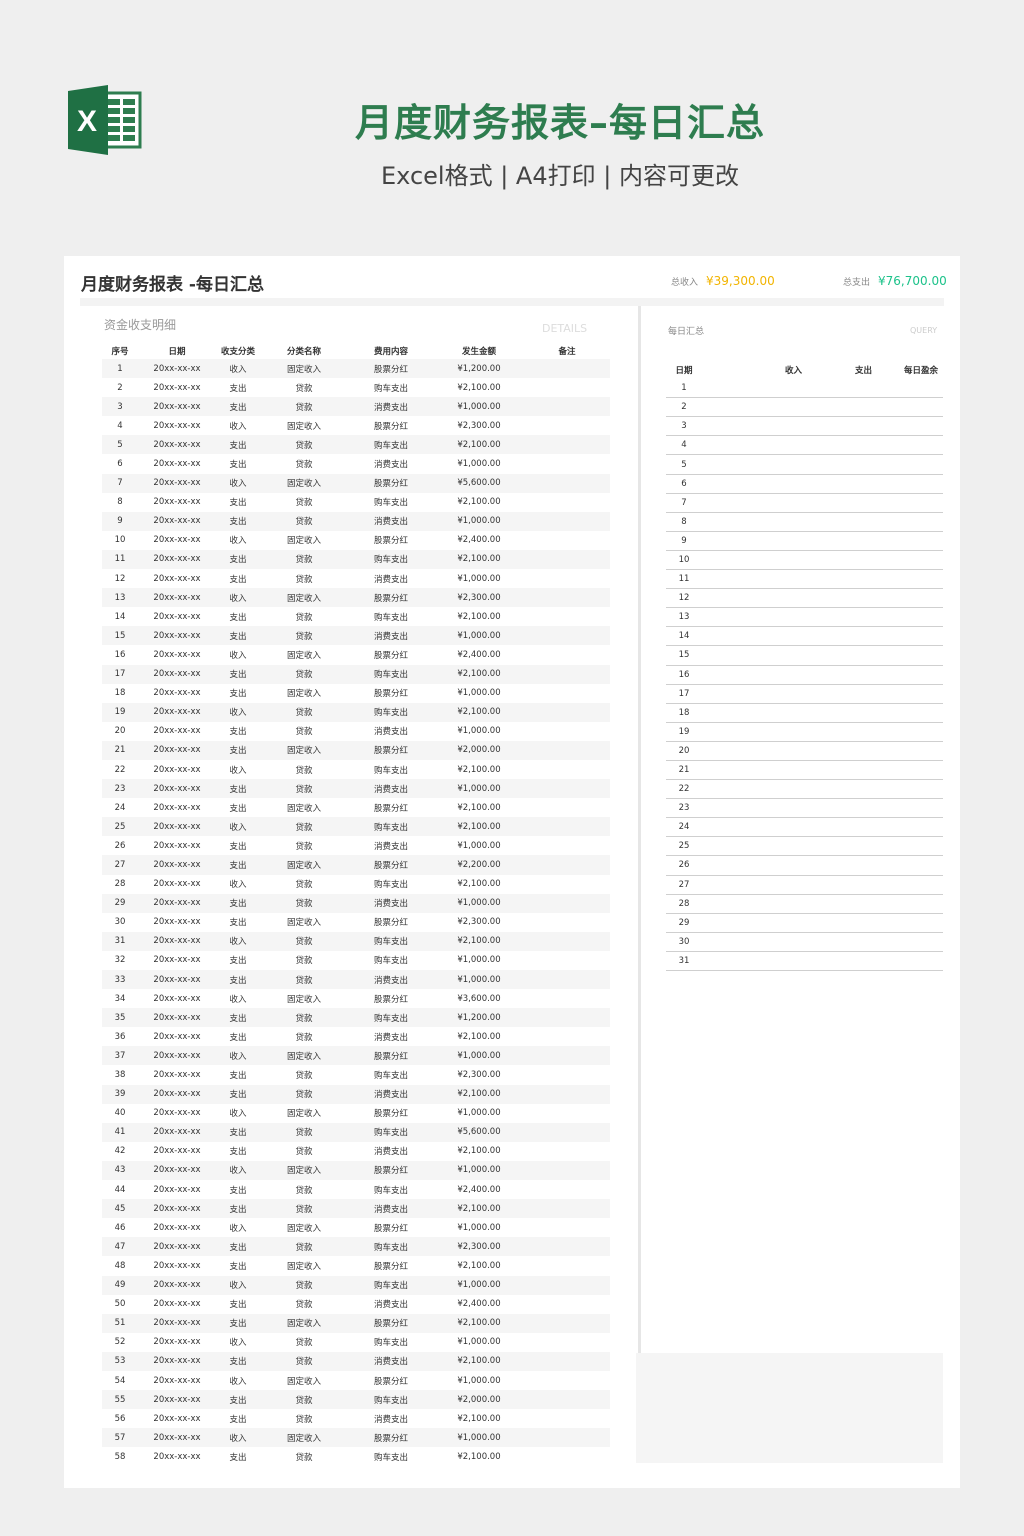 The width and height of the screenshot is (1024, 1536). Describe the element at coordinates (804, 599) in the screenshot. I see `summary-row: 12` at that location.